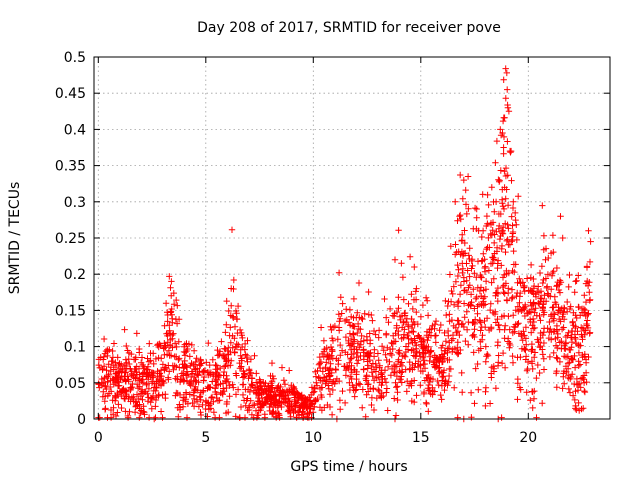 The image size is (640, 480). Describe the element at coordinates (205, 438) in the screenshot. I see `x-tick-label: 5` at that location.